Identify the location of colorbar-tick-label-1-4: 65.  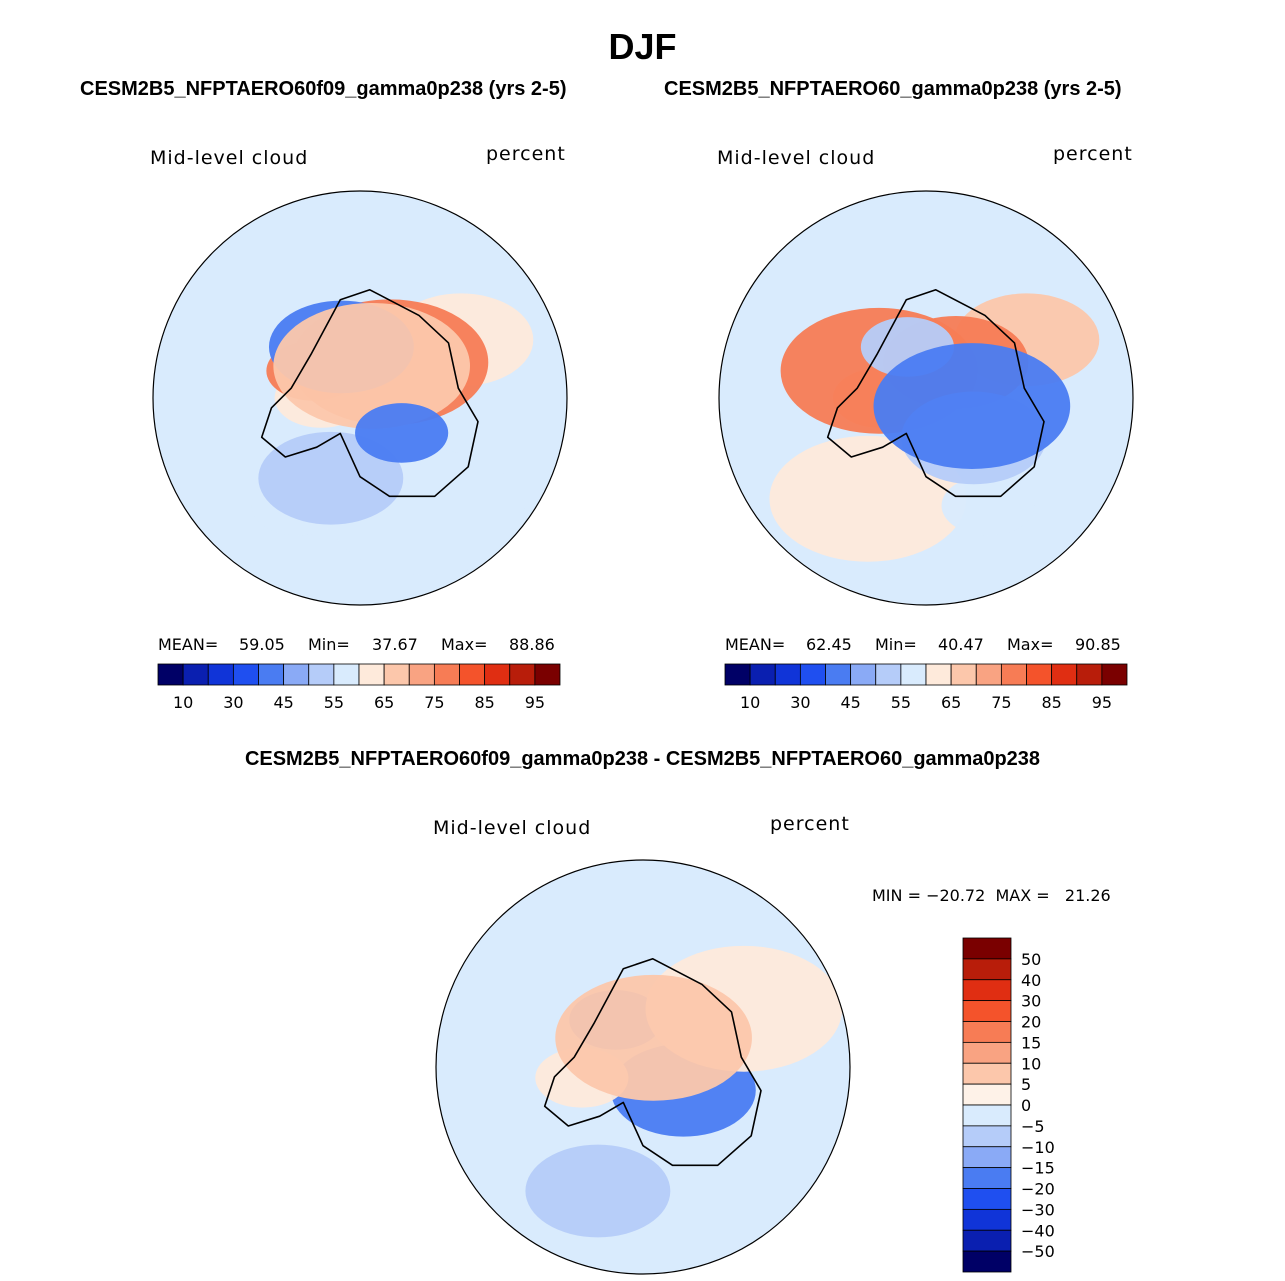
(951, 702).